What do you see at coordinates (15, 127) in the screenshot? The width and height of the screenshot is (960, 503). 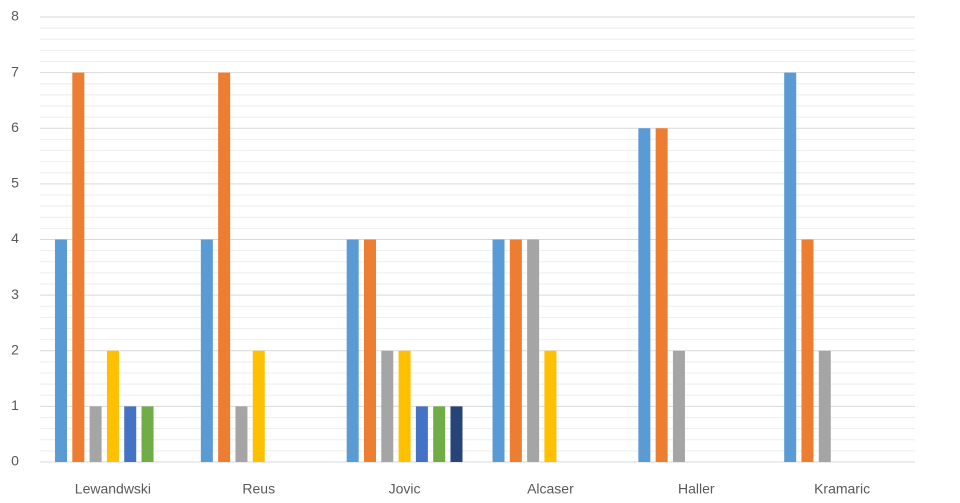 I see `y-tick-label: 6` at bounding box center [15, 127].